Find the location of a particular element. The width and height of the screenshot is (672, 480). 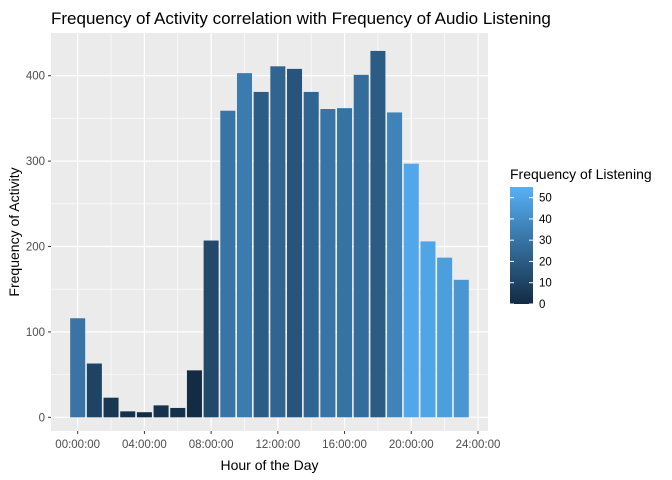

x-axis-title: Hour of the Day is located at coordinates (269, 465).